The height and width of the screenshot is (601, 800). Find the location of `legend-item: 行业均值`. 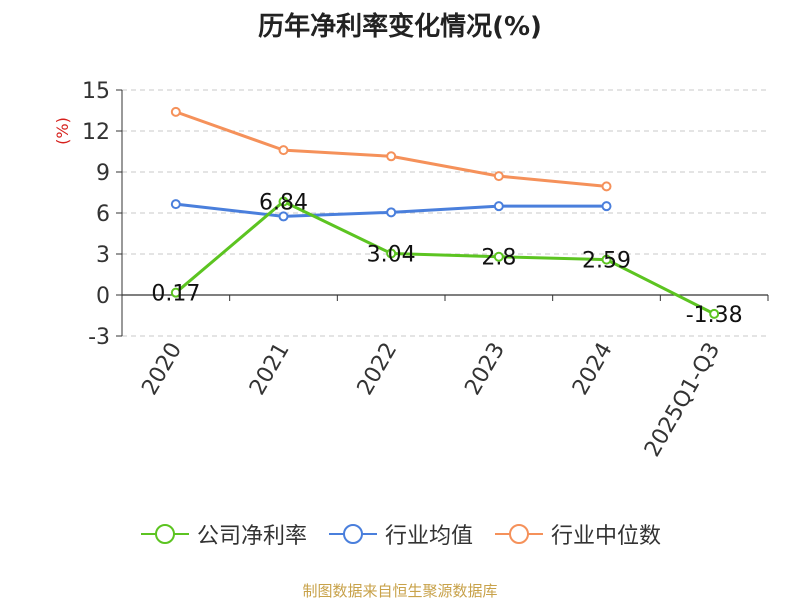

legend-item: 行业均值 is located at coordinates (400, 534).